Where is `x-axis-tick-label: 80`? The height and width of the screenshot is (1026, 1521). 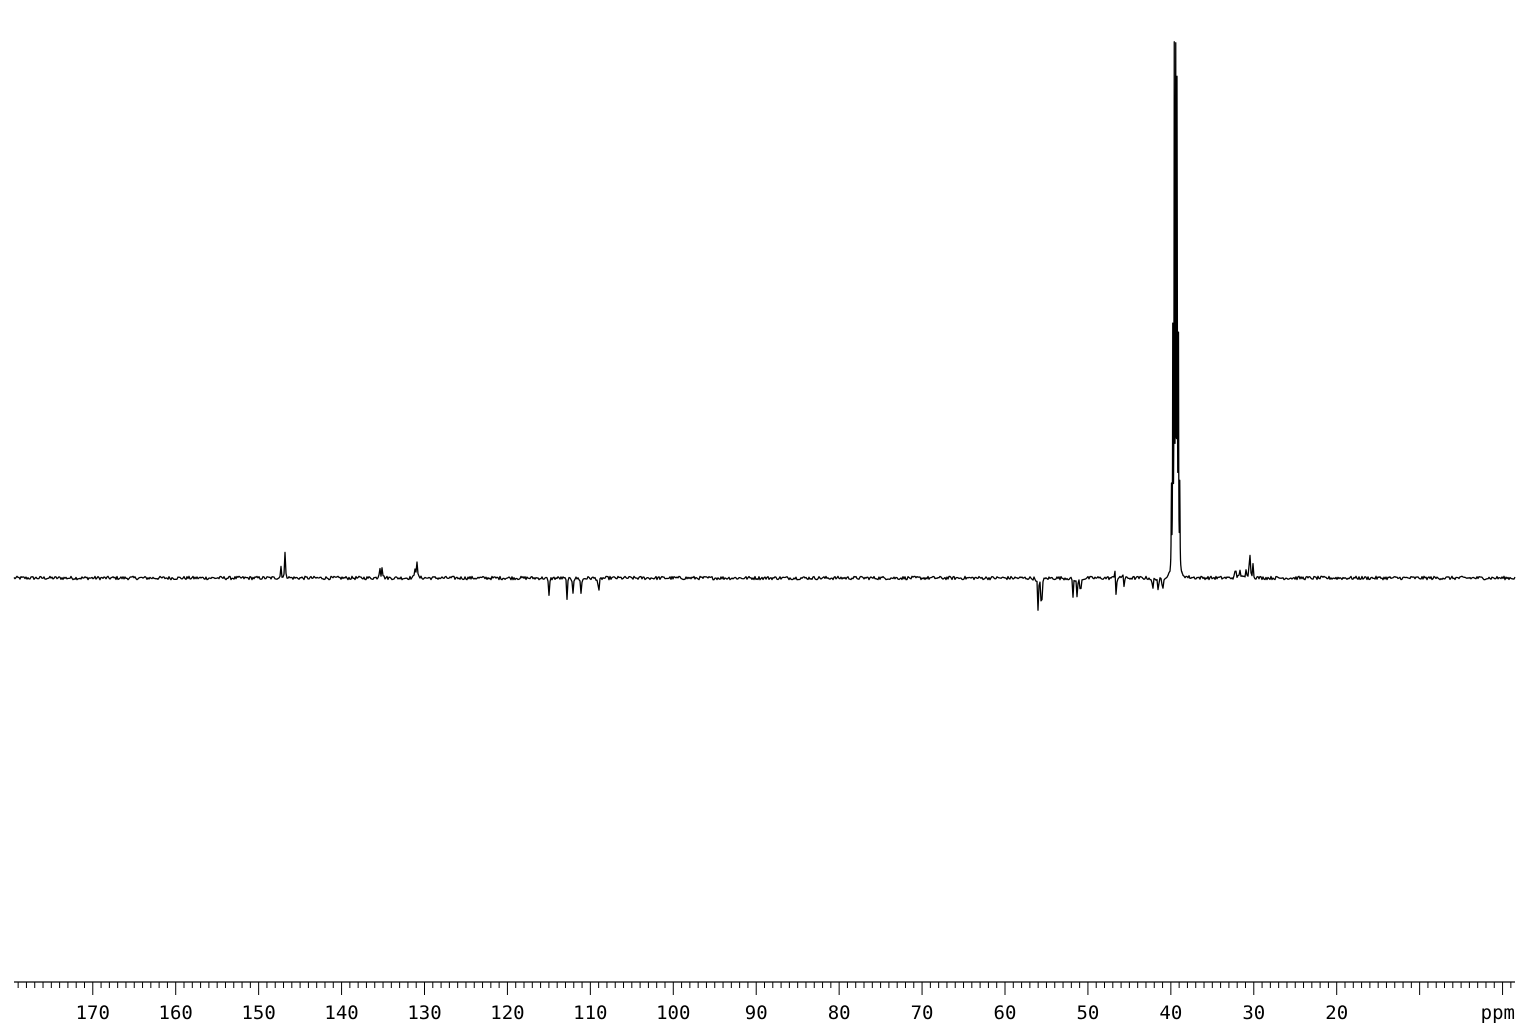 x-axis-tick-label: 80 is located at coordinates (839, 1013).